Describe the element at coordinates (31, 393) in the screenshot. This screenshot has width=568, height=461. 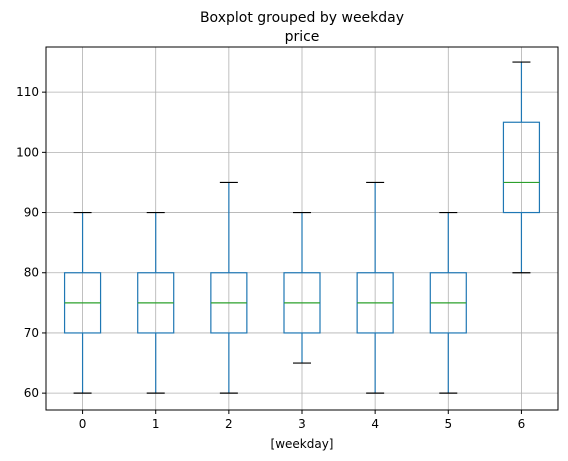
I see `y-tick-label-60: 60` at that location.